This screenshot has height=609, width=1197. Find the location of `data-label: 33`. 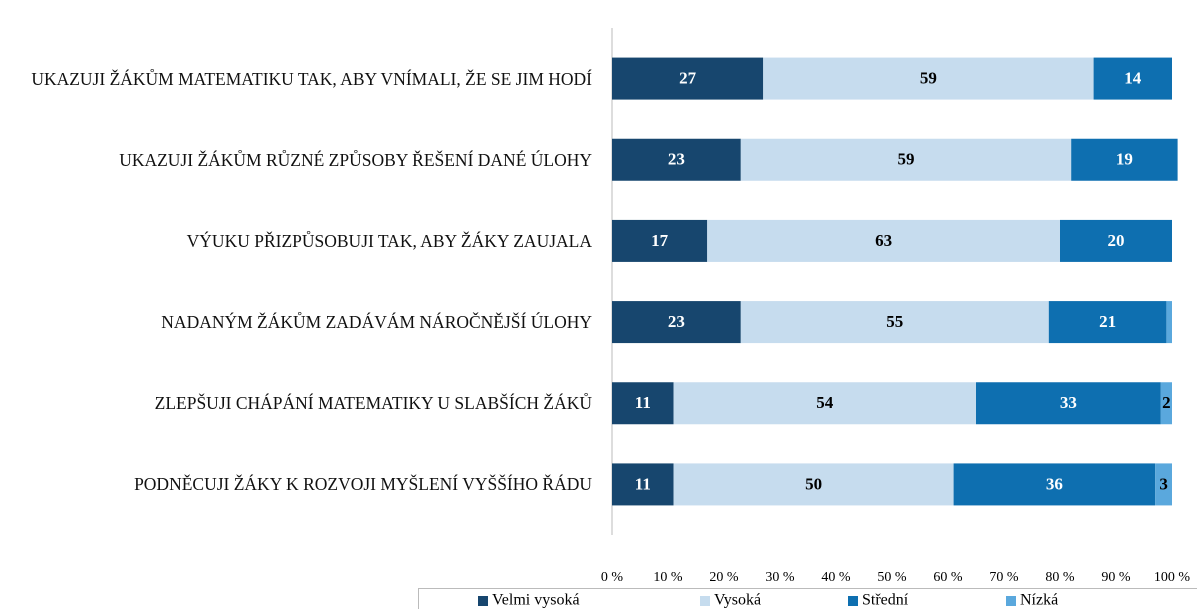

data-label: 33 is located at coordinates (1068, 402).